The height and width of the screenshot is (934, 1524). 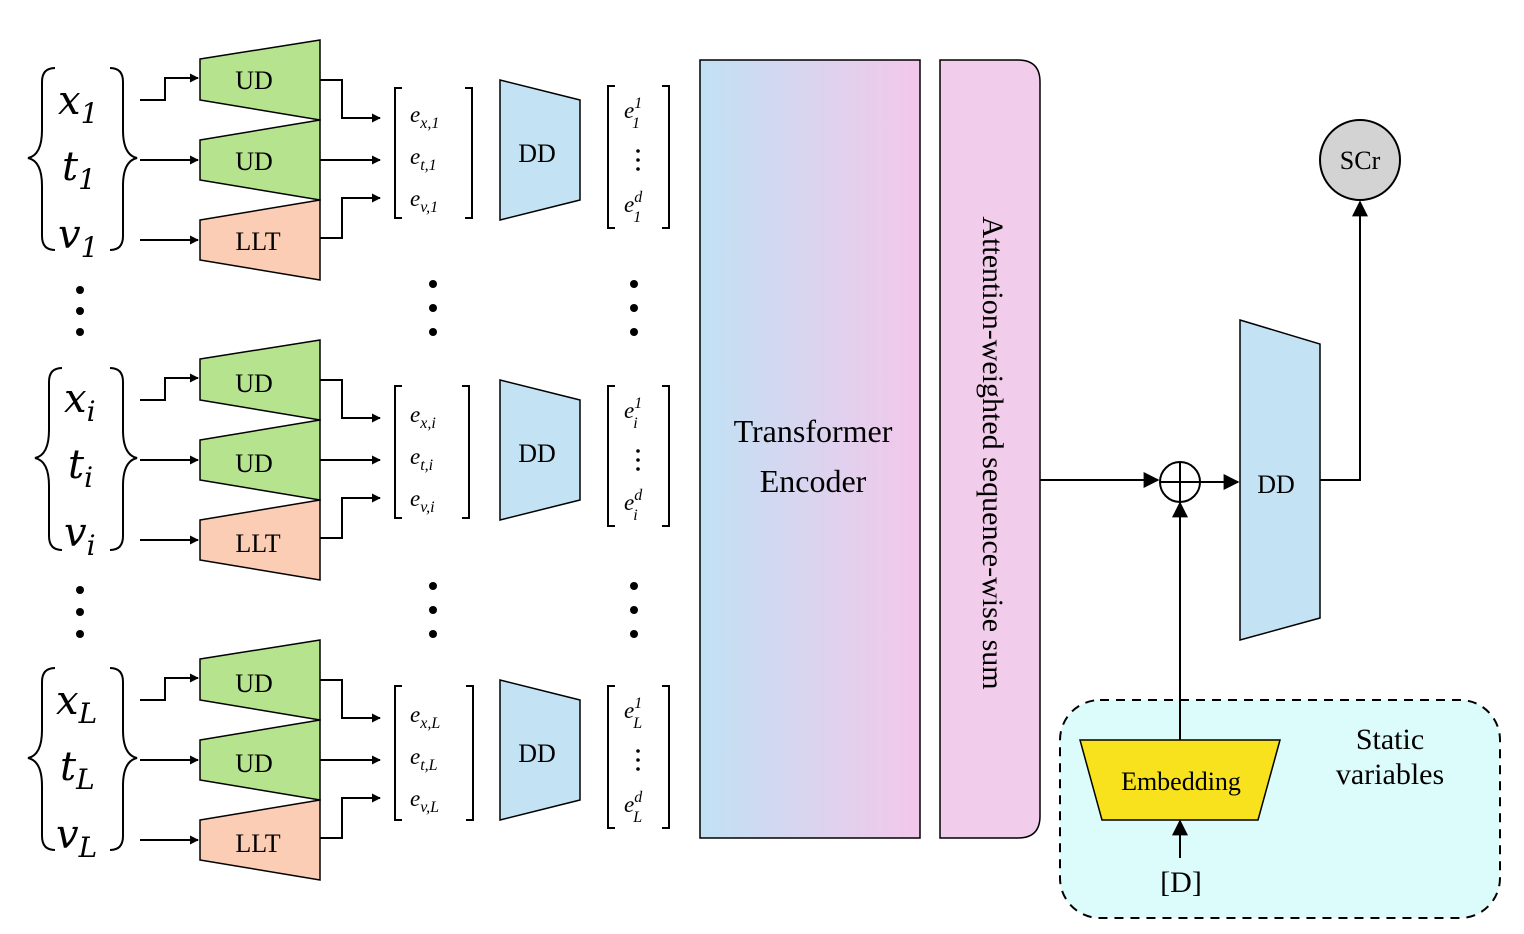 I want to click on transformer-encoder-block, so click(x=810, y=449).